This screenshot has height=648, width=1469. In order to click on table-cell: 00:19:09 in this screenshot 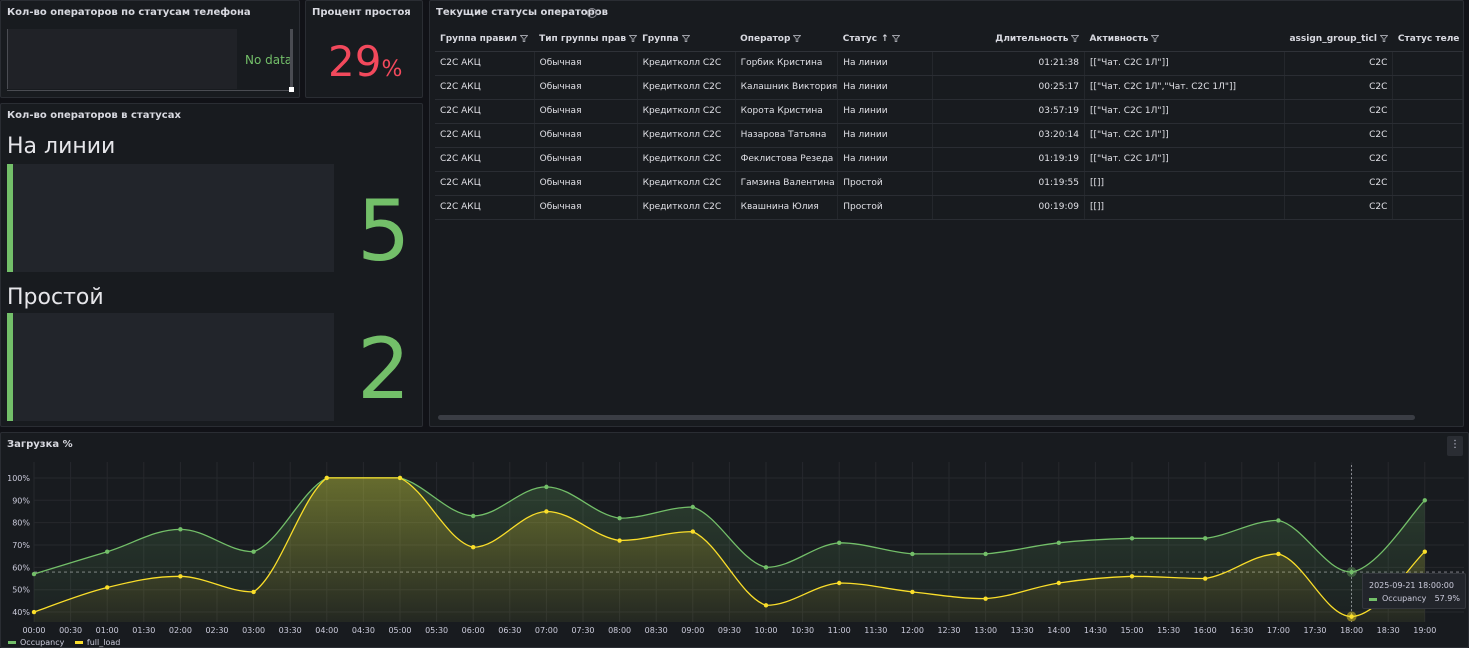, I will do `click(1008, 207)`.